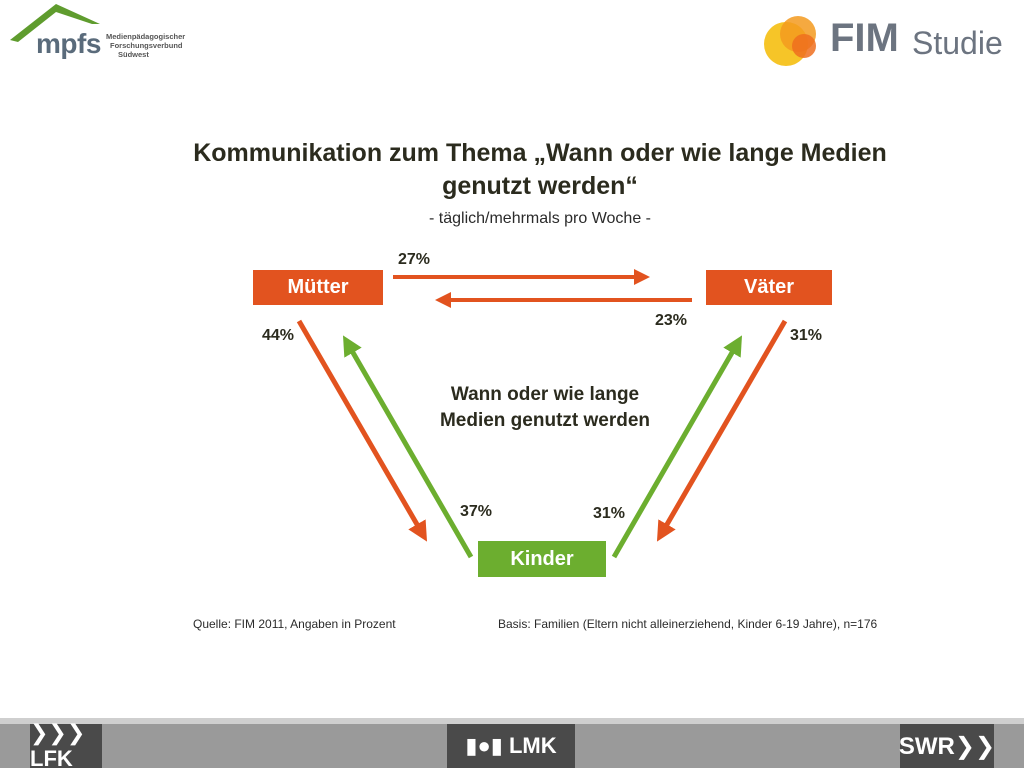 Image resolution: width=1024 pixels, height=772 pixels. Describe the element at coordinates (414, 259) in the screenshot. I see `flow-value-mothers-to-fathers: 27%` at that location.